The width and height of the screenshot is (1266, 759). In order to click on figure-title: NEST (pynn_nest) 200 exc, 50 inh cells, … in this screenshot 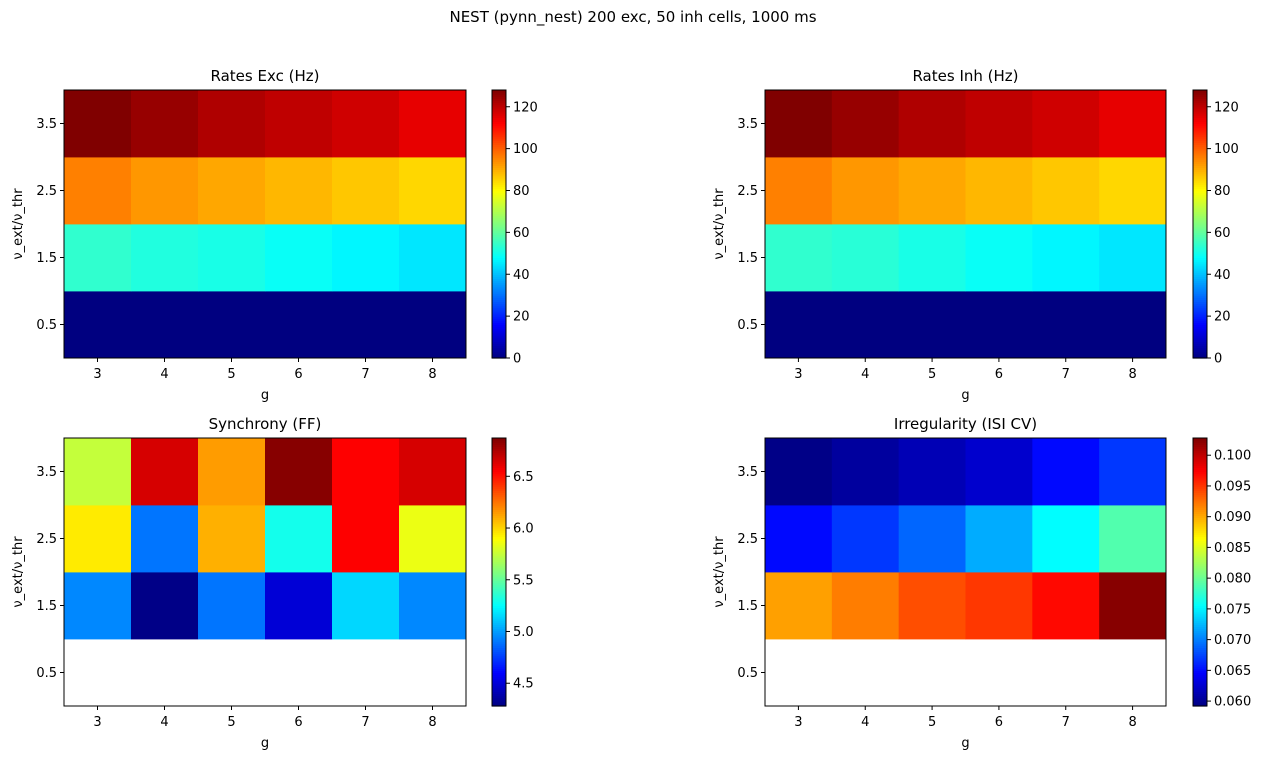, I will do `click(632, 17)`.